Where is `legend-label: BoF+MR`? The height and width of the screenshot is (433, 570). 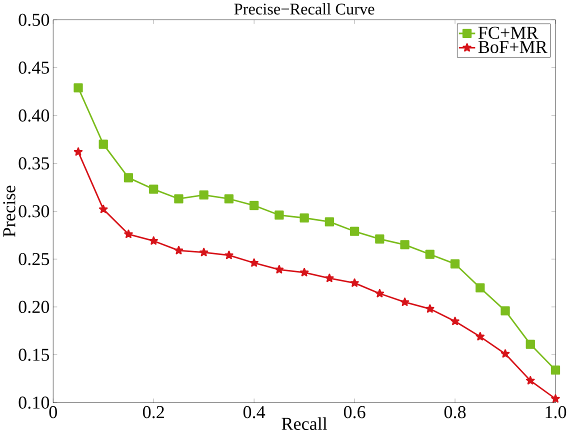
legend-label: BoF+MR is located at coordinates (513, 47).